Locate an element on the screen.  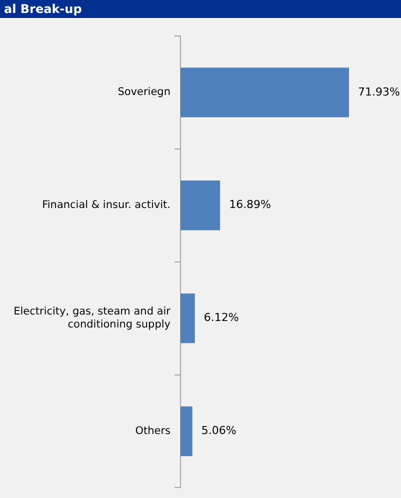
text: al Break-up is located at coordinates (200, 9).